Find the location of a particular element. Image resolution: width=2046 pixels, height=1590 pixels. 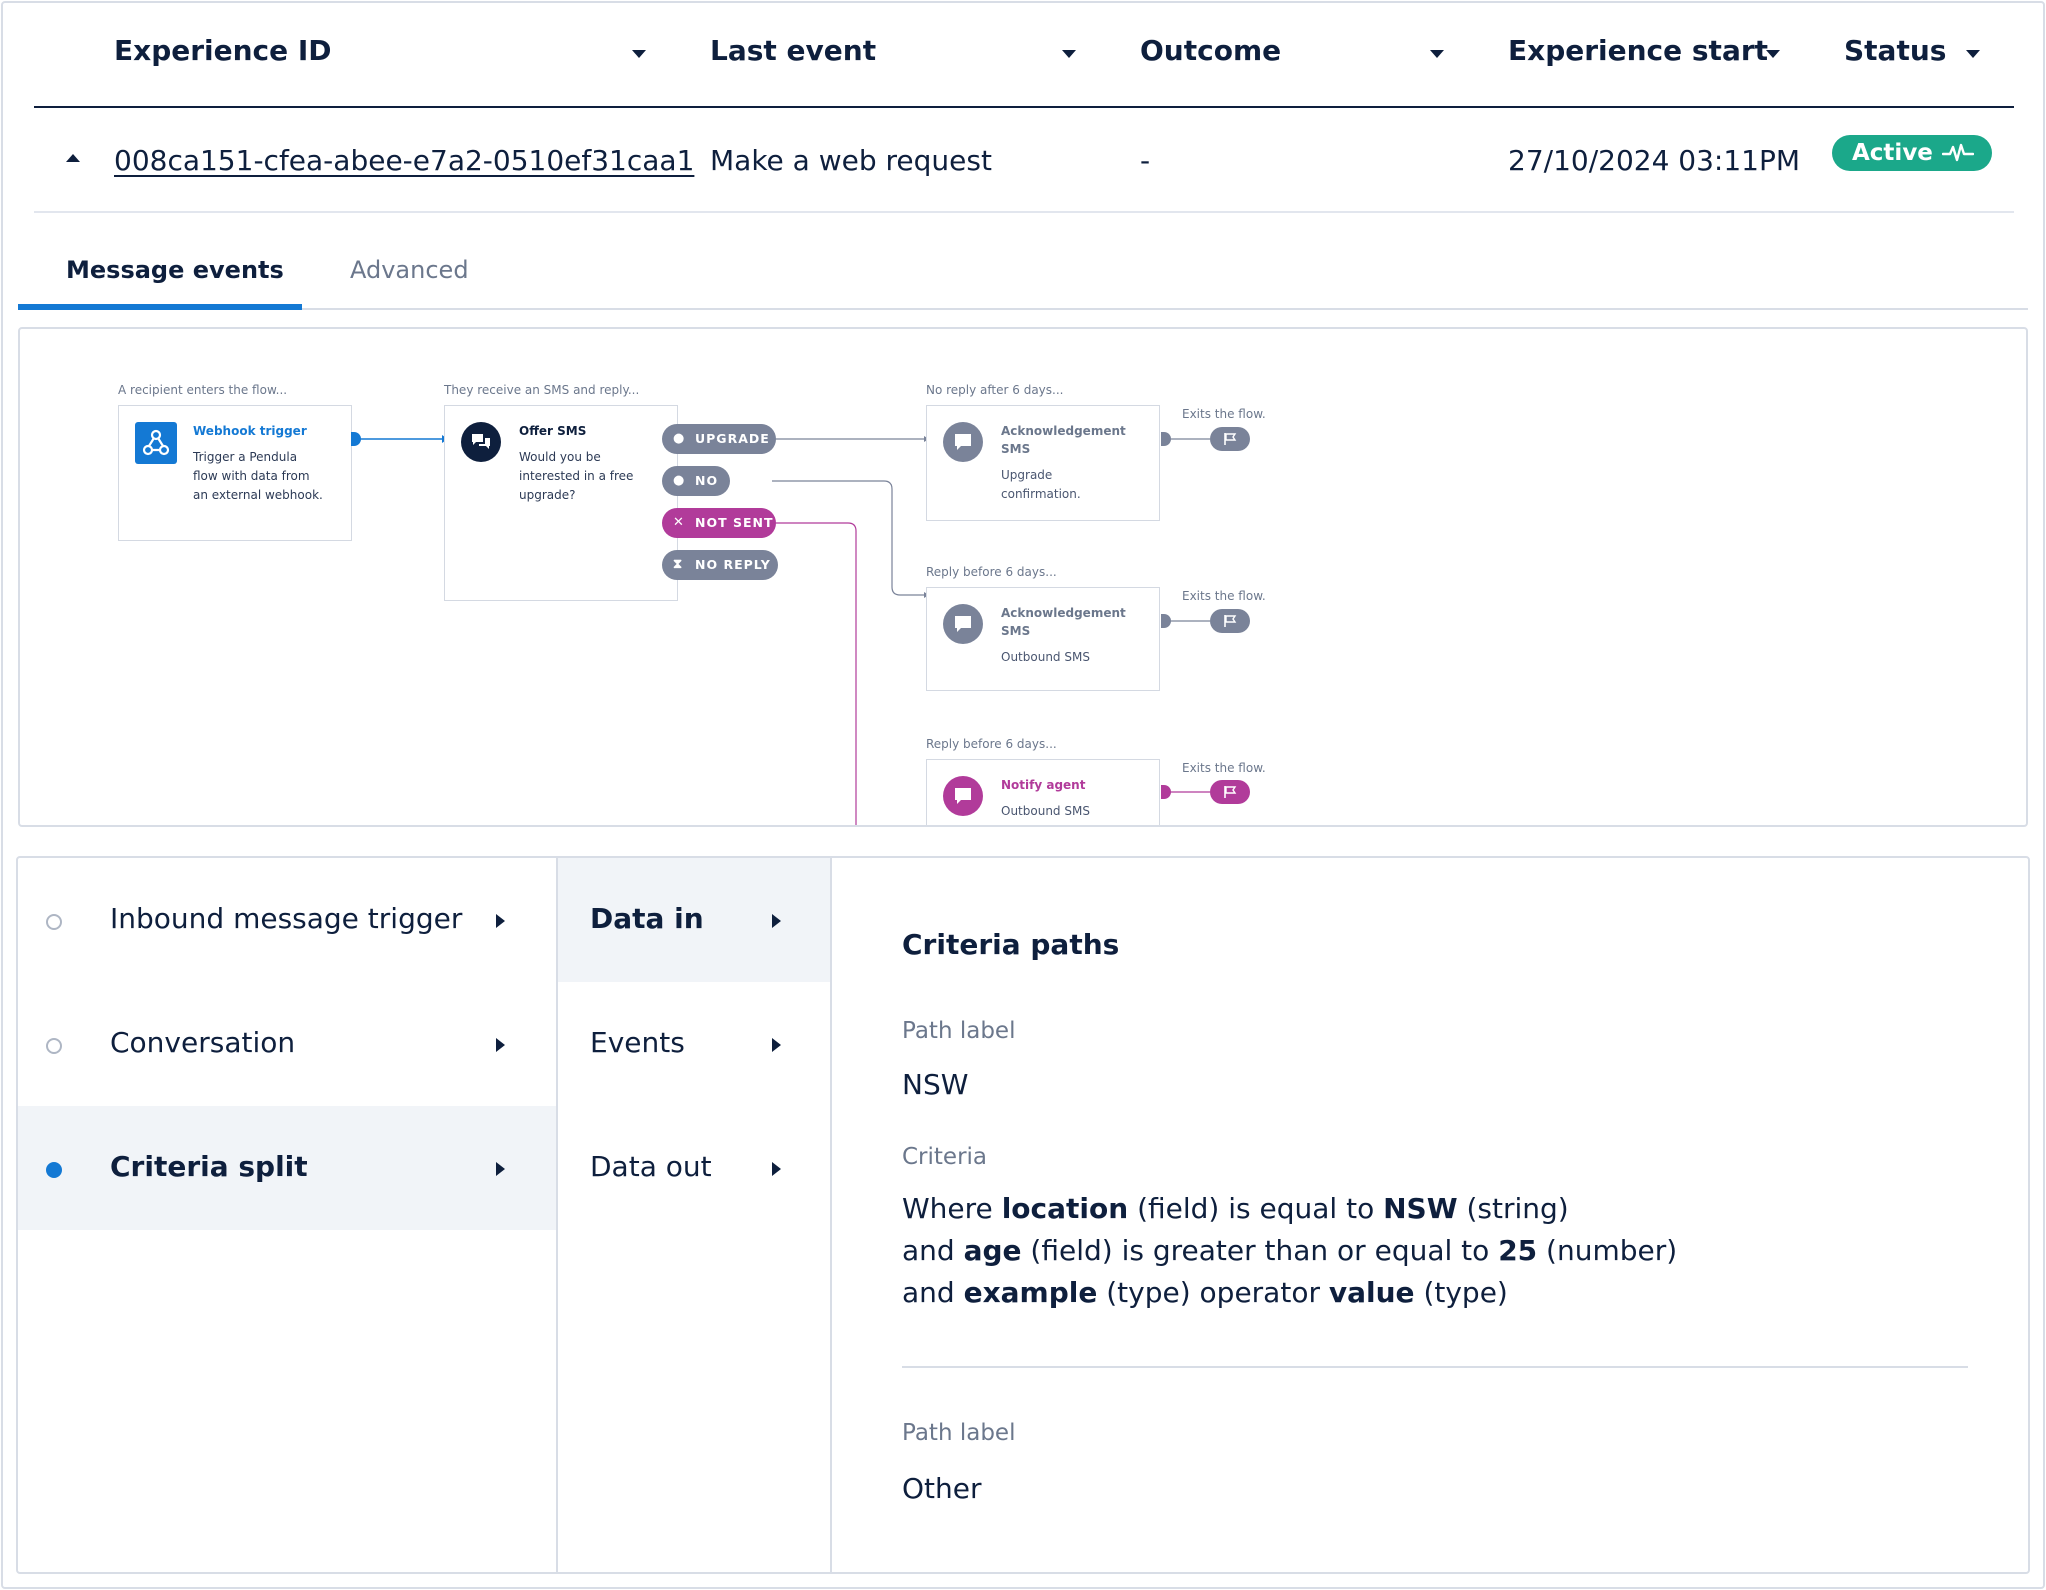

divider is located at coordinates (1435, 1367).